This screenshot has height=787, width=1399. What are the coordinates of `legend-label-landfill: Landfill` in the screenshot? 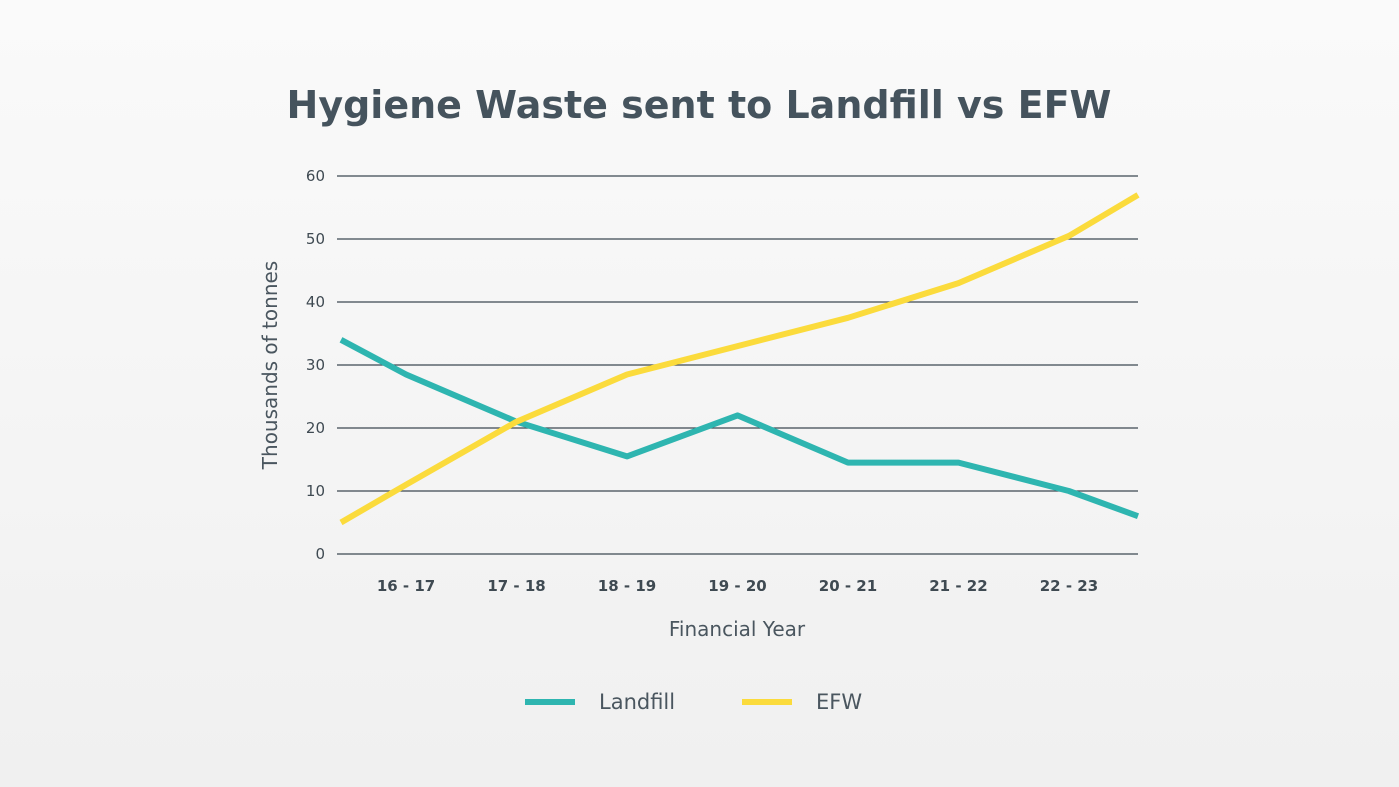 It's located at (637, 702).